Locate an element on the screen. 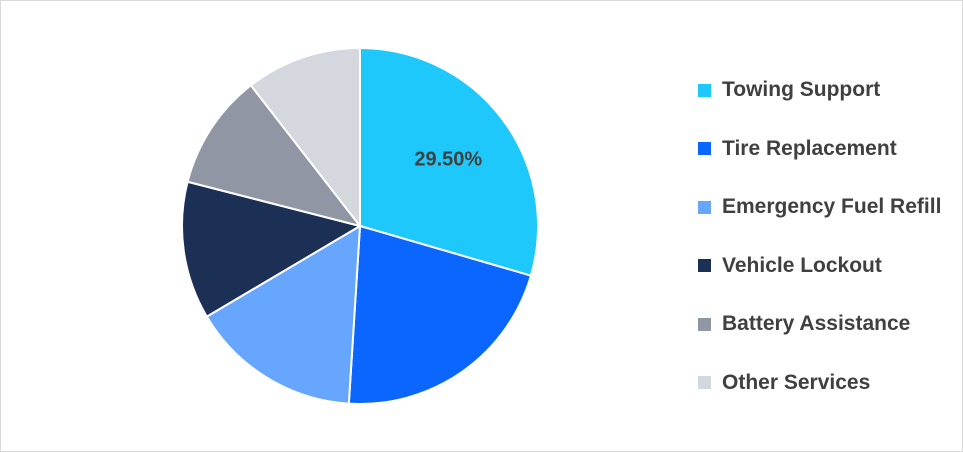 The image size is (963, 452). legend-item: Other Services is located at coordinates (819, 383).